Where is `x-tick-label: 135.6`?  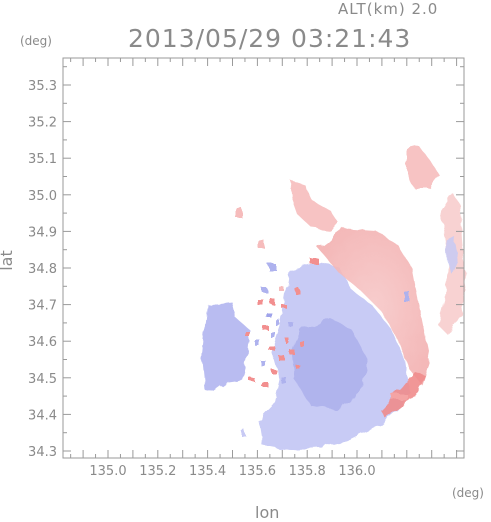 x-tick-label: 135.6 is located at coordinates (257, 471).